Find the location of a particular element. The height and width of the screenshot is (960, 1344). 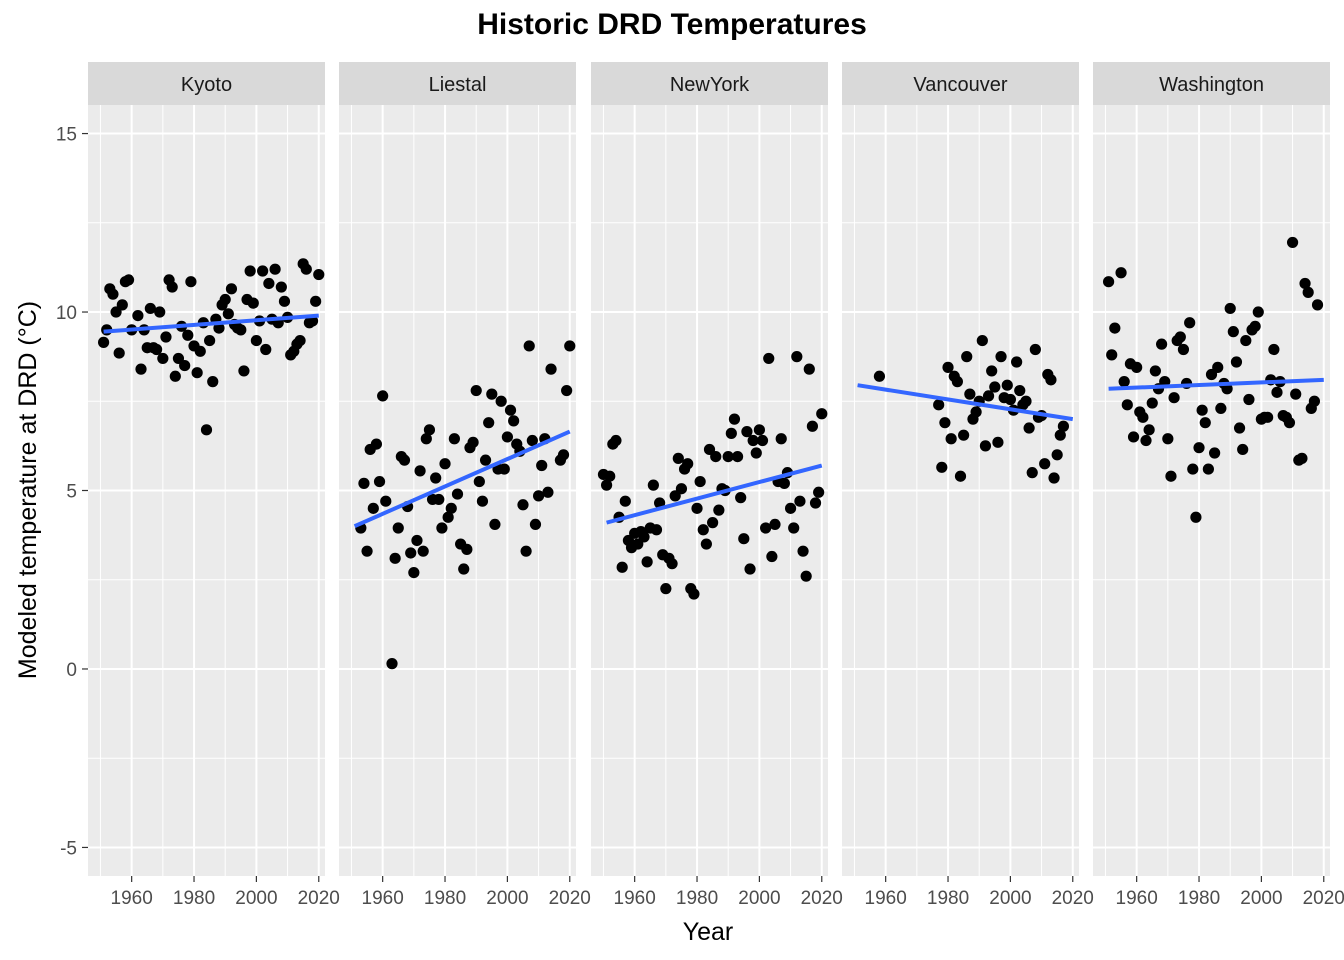

facet-strip-label: Kyoto is located at coordinates (206, 85).